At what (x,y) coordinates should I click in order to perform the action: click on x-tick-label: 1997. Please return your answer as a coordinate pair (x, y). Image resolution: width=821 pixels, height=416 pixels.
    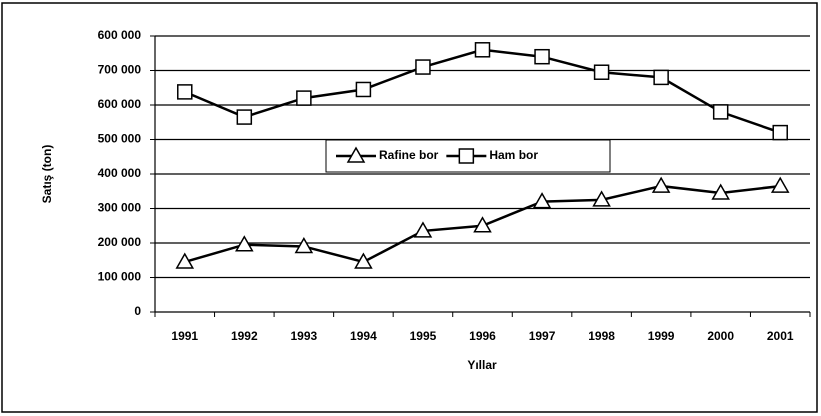
    Looking at the image, I should click on (542, 336).